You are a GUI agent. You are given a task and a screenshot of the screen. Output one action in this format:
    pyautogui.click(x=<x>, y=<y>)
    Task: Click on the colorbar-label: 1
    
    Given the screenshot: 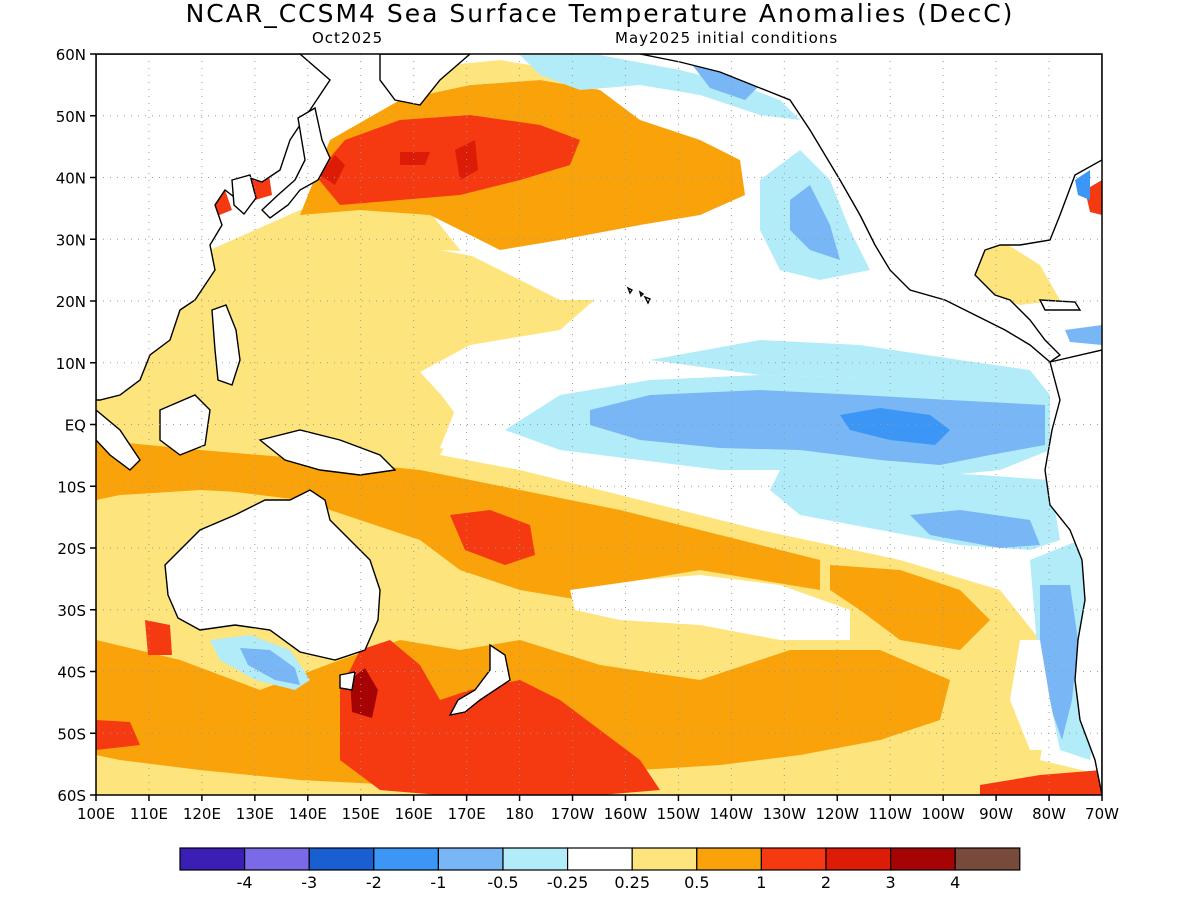 What is the action you would take?
    pyautogui.click(x=761, y=882)
    